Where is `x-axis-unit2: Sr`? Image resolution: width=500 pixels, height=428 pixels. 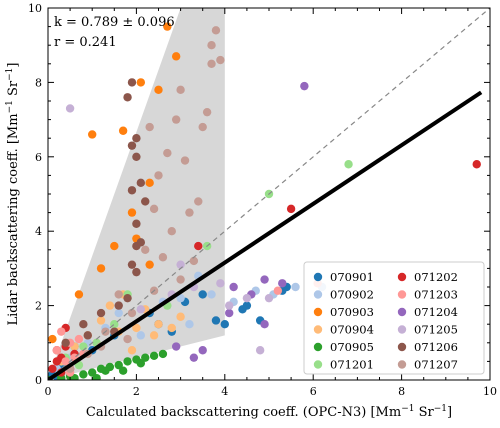
x-axis-unit2: Sr is located at coordinates (424, 412).